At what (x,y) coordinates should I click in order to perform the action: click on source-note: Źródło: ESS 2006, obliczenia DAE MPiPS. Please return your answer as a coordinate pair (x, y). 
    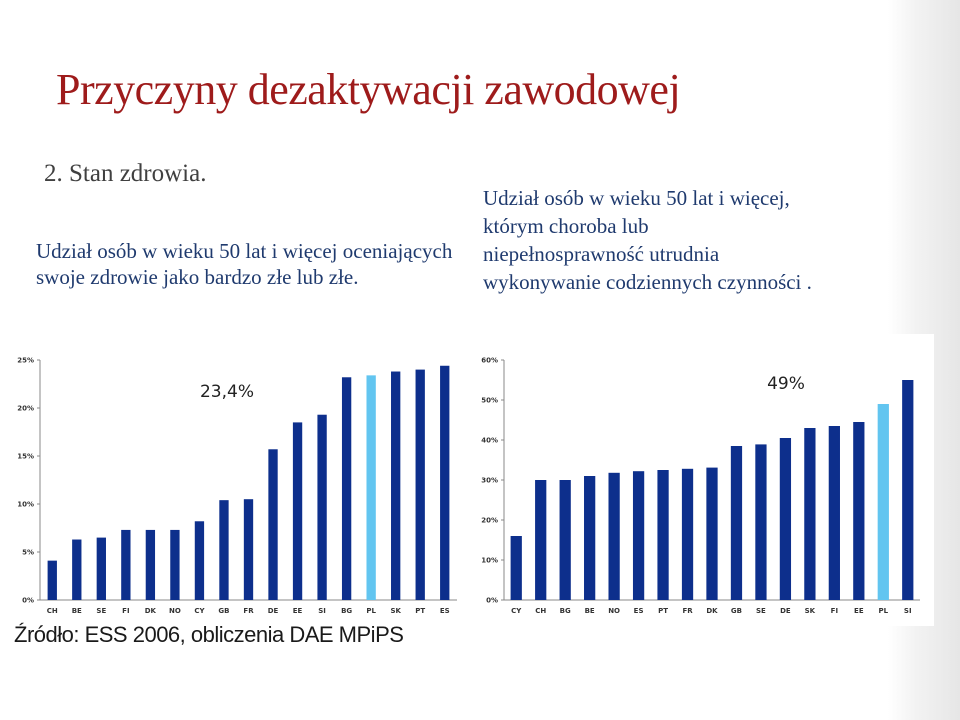
    Looking at the image, I should click on (209, 634).